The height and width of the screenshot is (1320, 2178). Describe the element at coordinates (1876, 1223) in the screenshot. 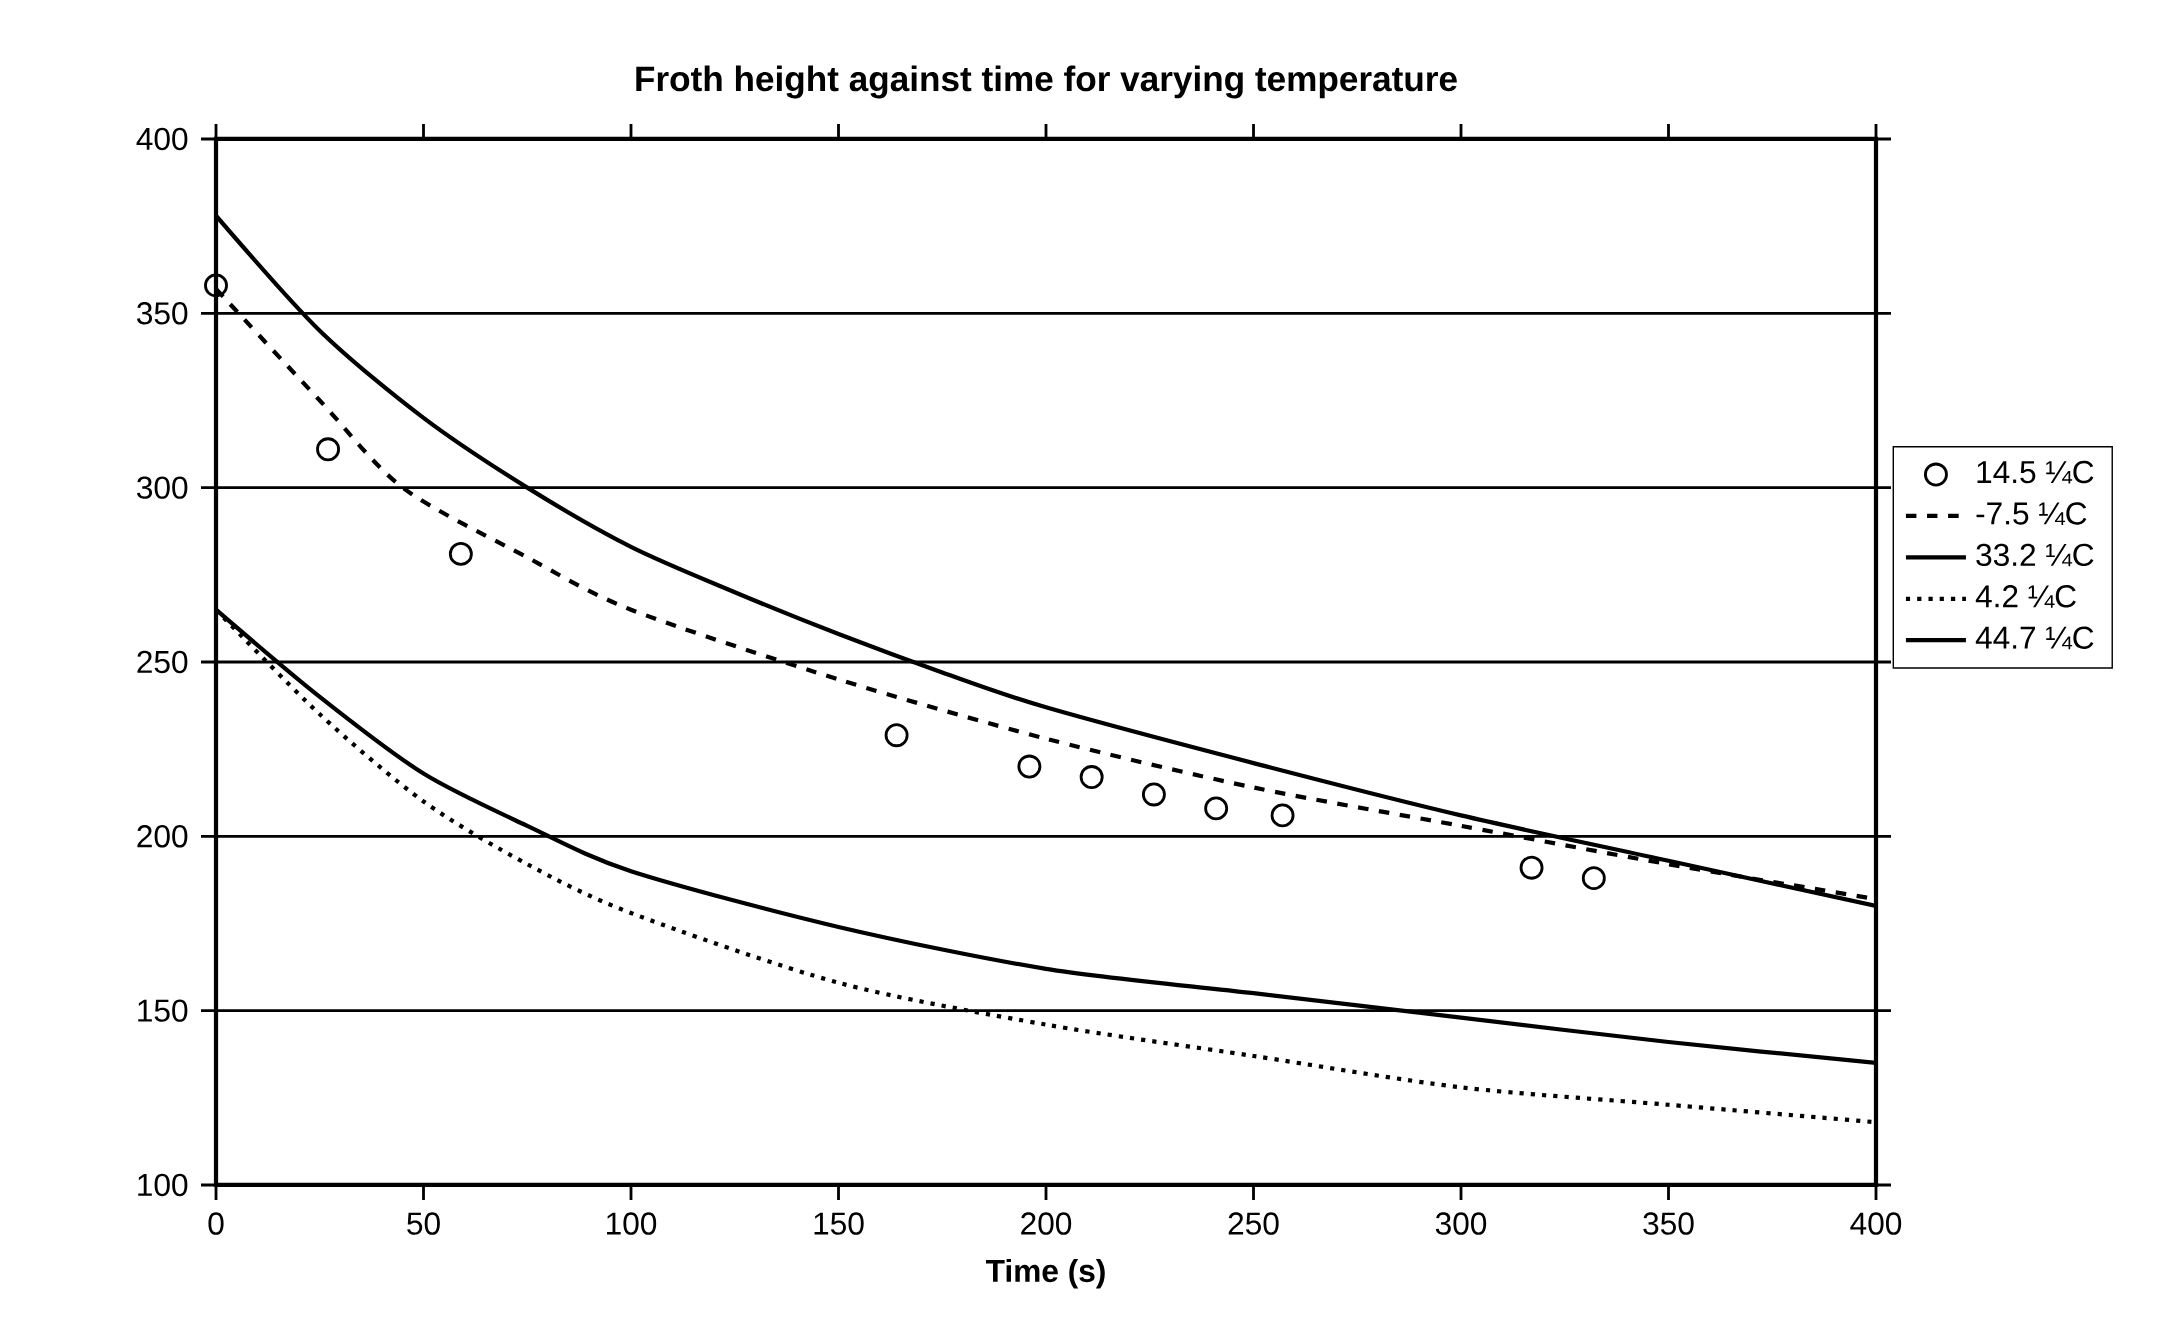

I see `x-tick-label: 400` at that location.